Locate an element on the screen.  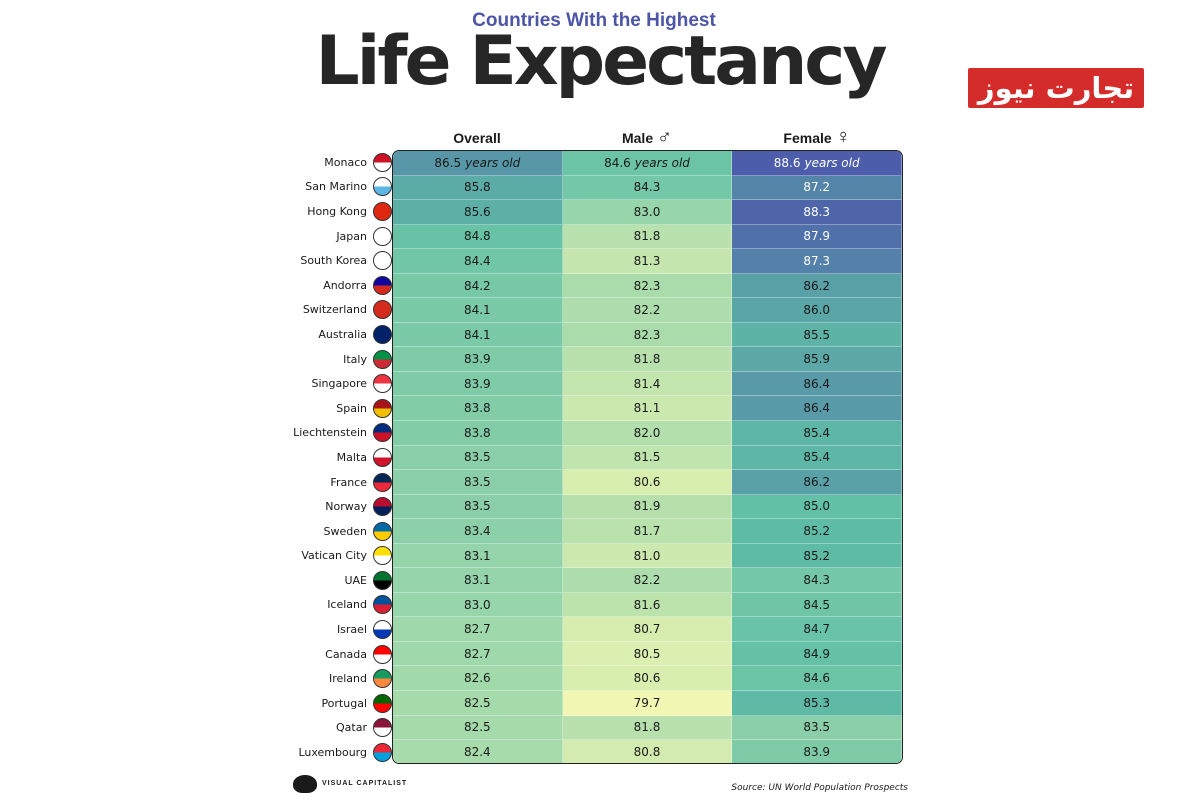
table-row: 84.4 81.3 87.3 is located at coordinates (647, 261).